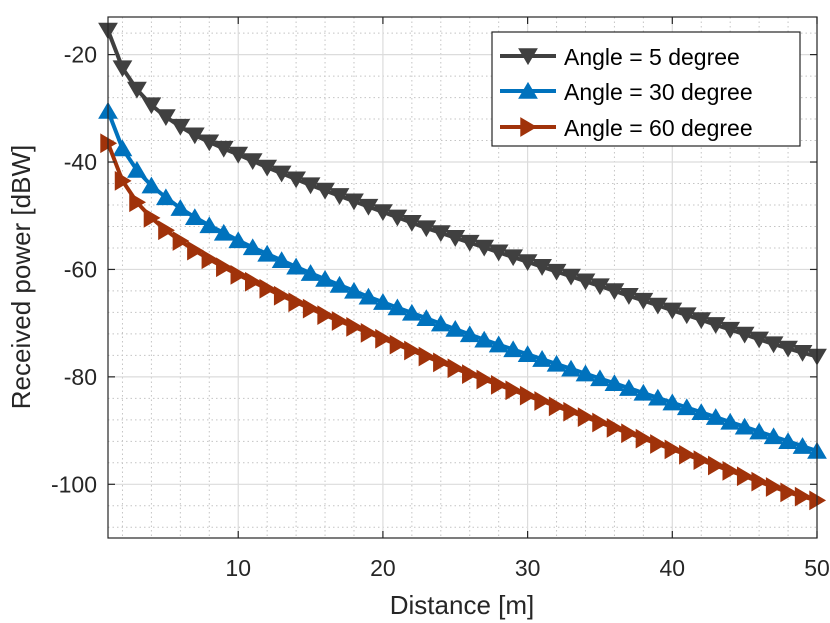 This screenshot has height=623, width=830. I want to click on x-tick-label: 40, so click(673, 568).